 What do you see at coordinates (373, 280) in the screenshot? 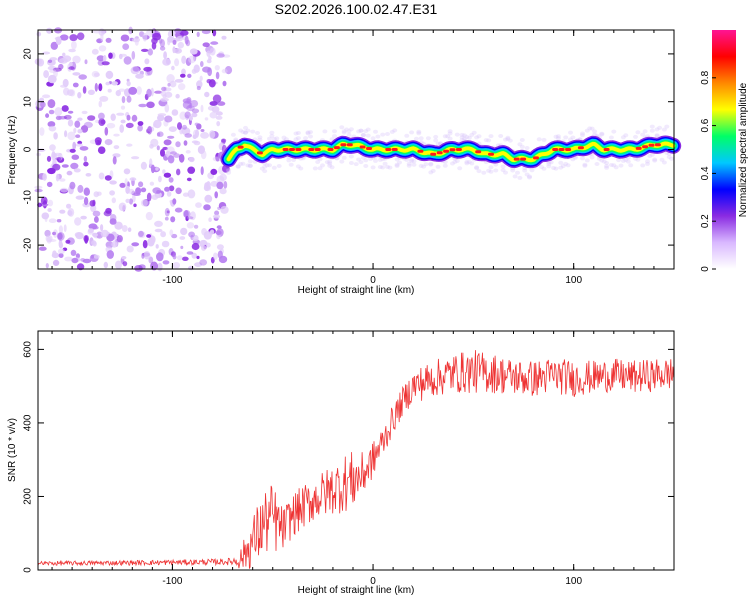
I see `x-tick-label: 0` at bounding box center [373, 280].